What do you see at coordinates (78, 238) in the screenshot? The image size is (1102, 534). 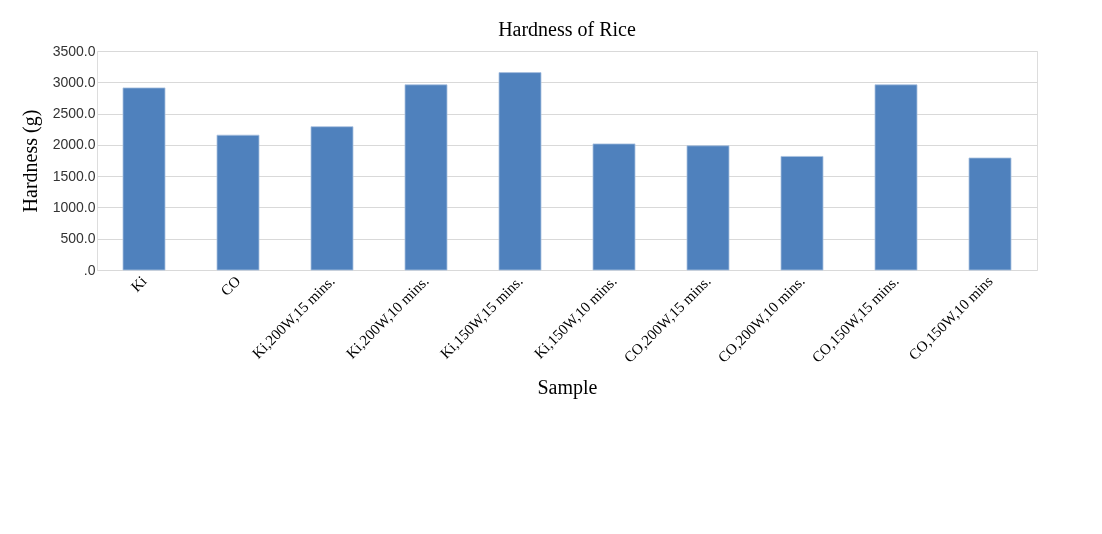 I see `y-tick-label: 500.0` at bounding box center [78, 238].